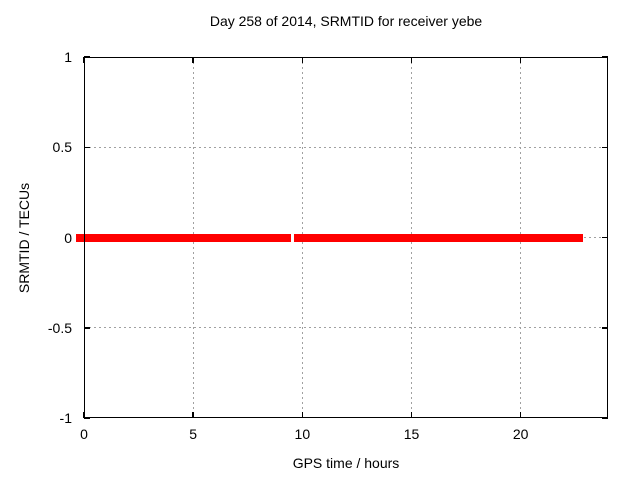 The width and height of the screenshot is (640, 480). Describe the element at coordinates (68, 237) in the screenshot. I see `y-tick-label: 0` at that location.